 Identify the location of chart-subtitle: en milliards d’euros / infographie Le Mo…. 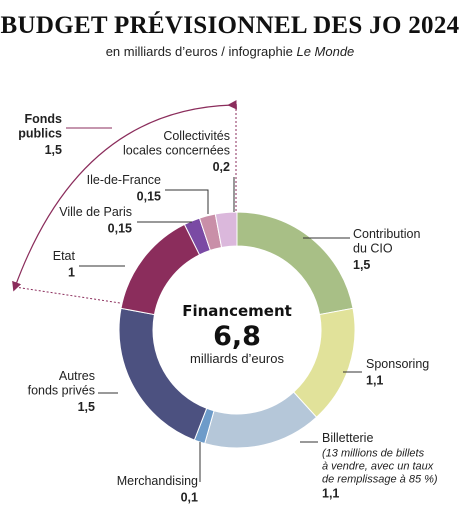
(230, 51).